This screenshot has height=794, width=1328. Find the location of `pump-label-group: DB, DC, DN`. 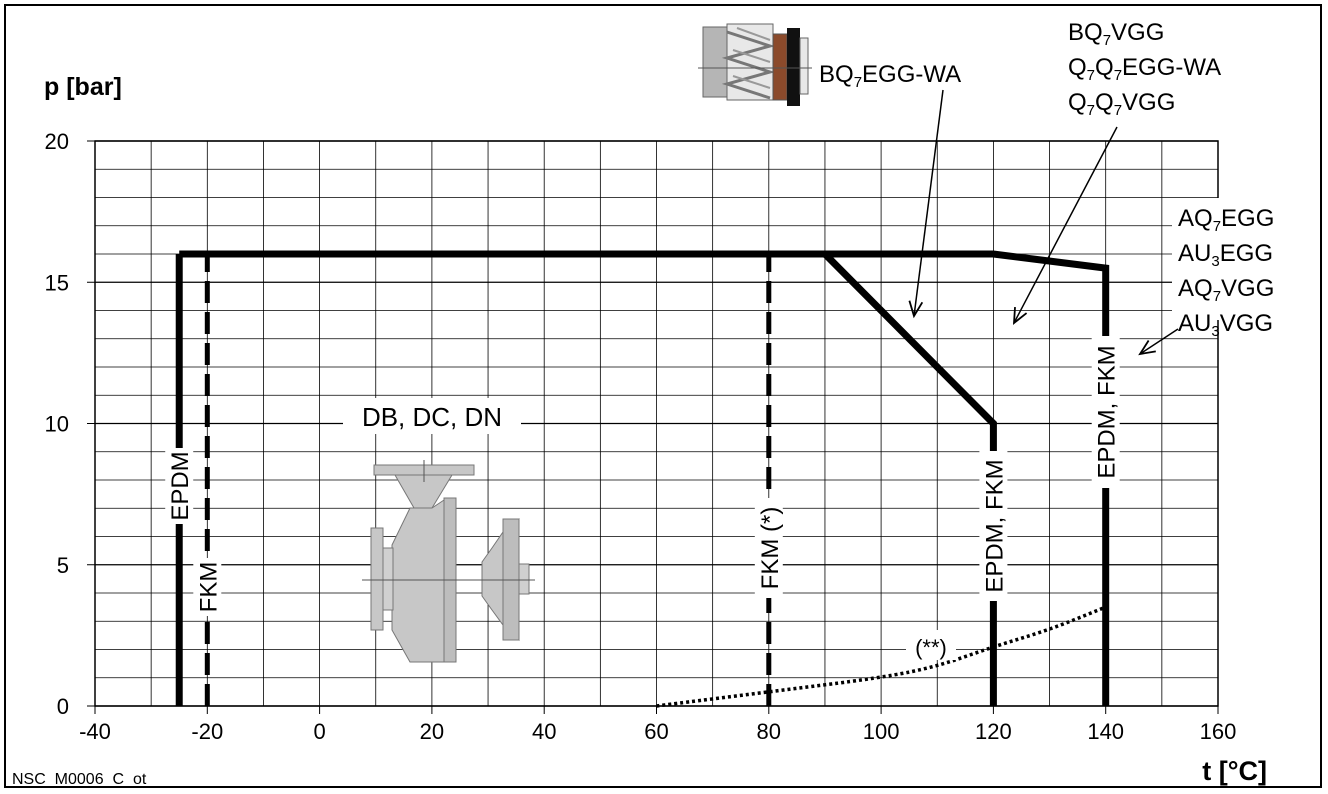

pump-label-group: DB, DC, DN is located at coordinates (432, 416).